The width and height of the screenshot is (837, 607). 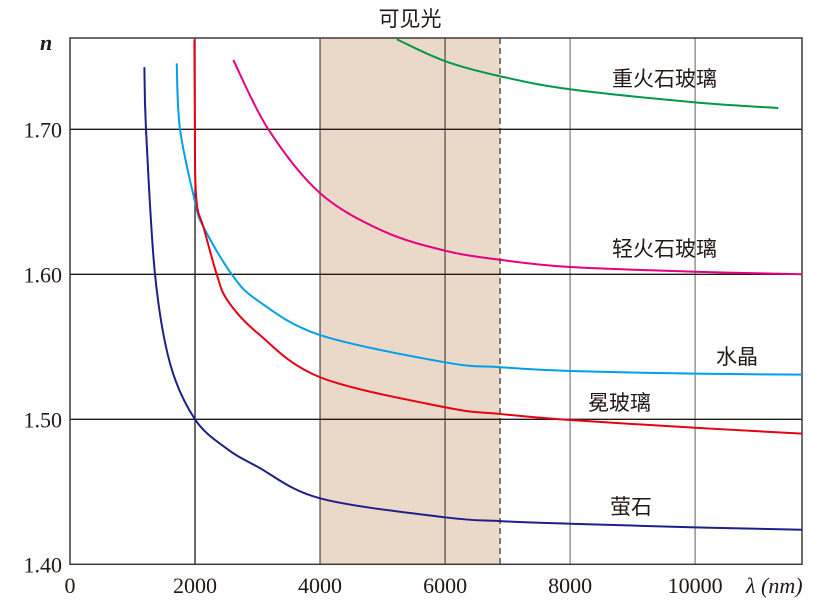 I want to click on x-tick-label: 6000, so click(x=445, y=585).